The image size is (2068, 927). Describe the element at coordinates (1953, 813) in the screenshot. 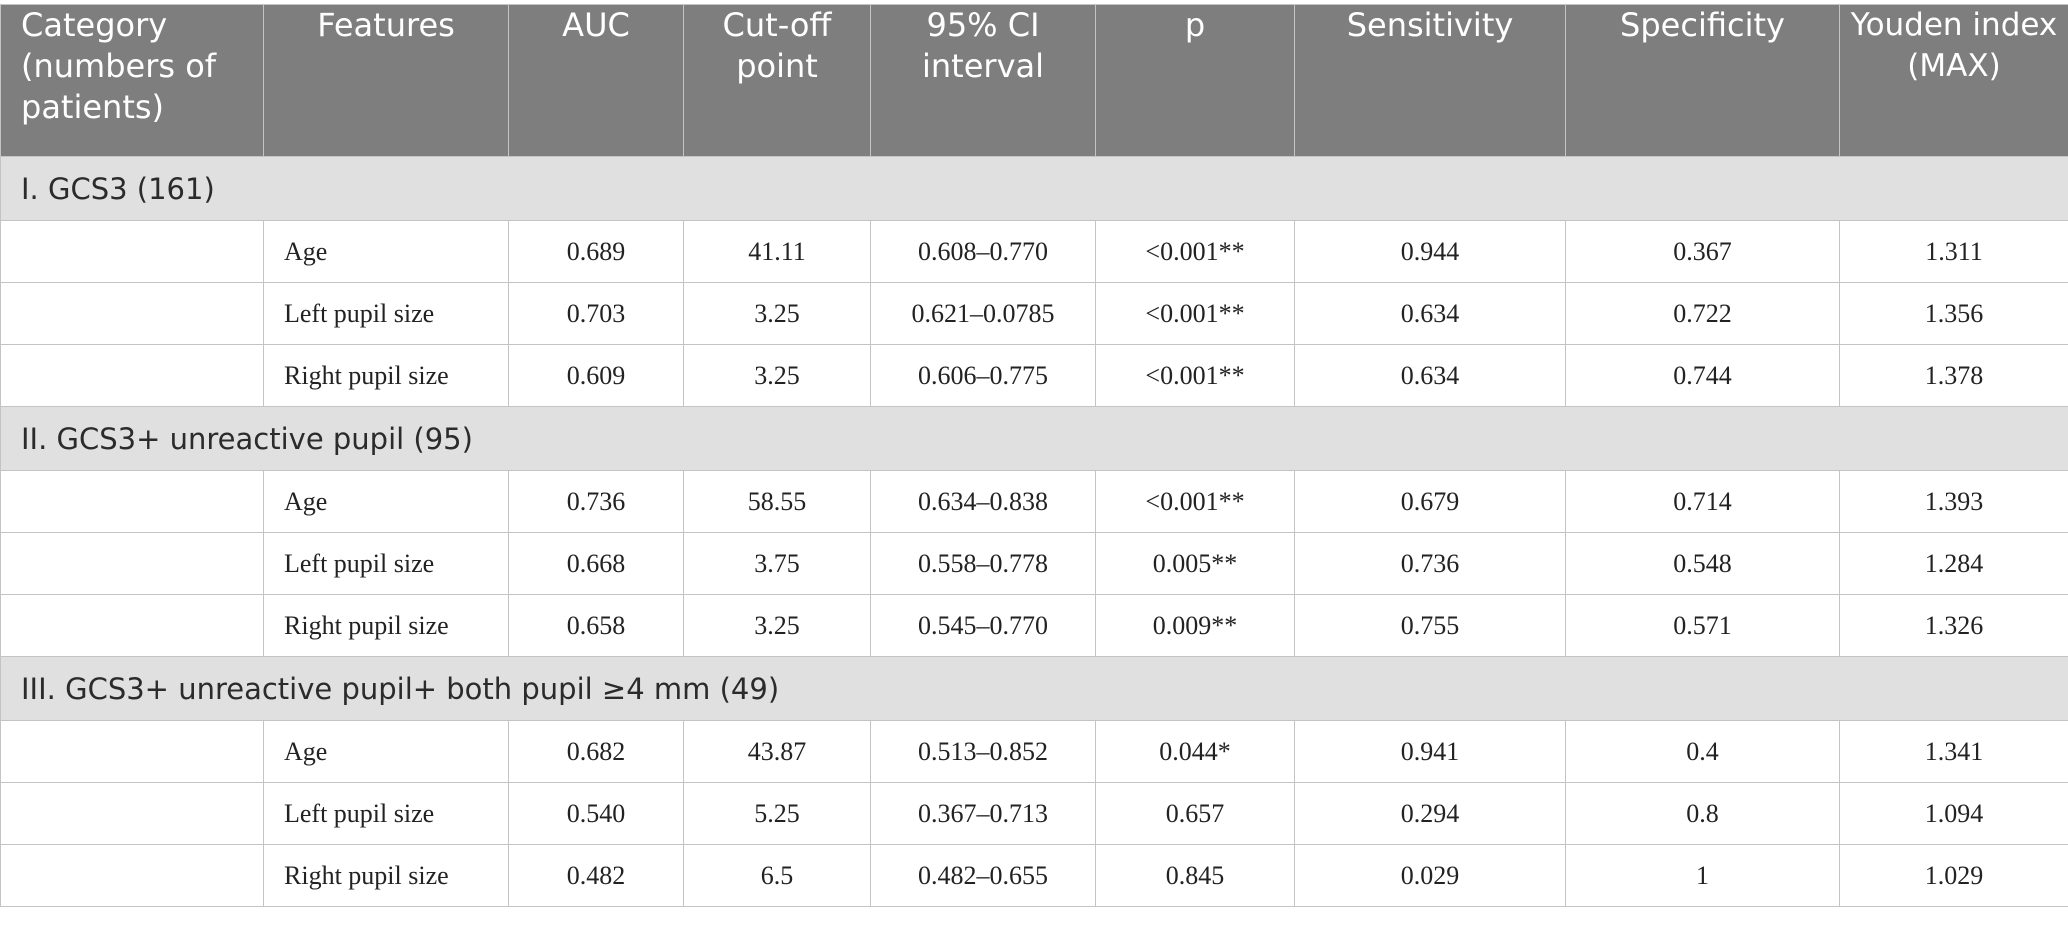

I see `cell-youden: 1.094` at that location.